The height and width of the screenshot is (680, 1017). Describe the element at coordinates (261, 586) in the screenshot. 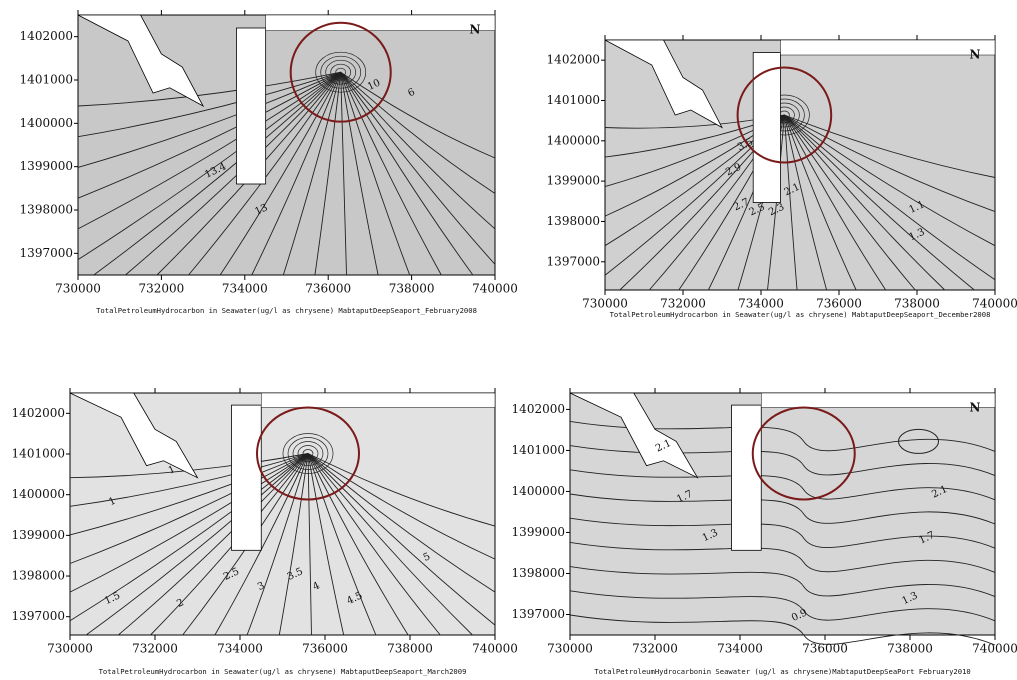

I see `contour-label: 3` at that location.